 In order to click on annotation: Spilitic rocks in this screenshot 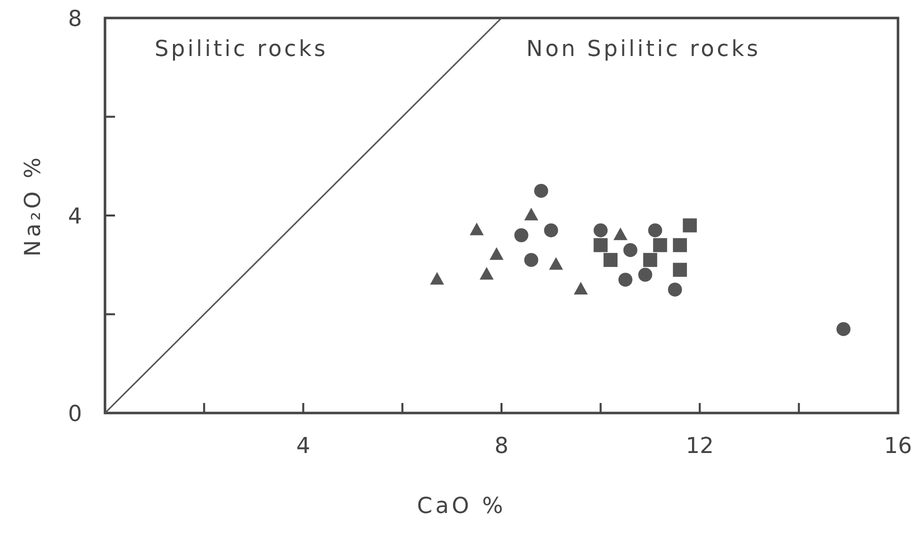, I will do `click(241, 49)`.